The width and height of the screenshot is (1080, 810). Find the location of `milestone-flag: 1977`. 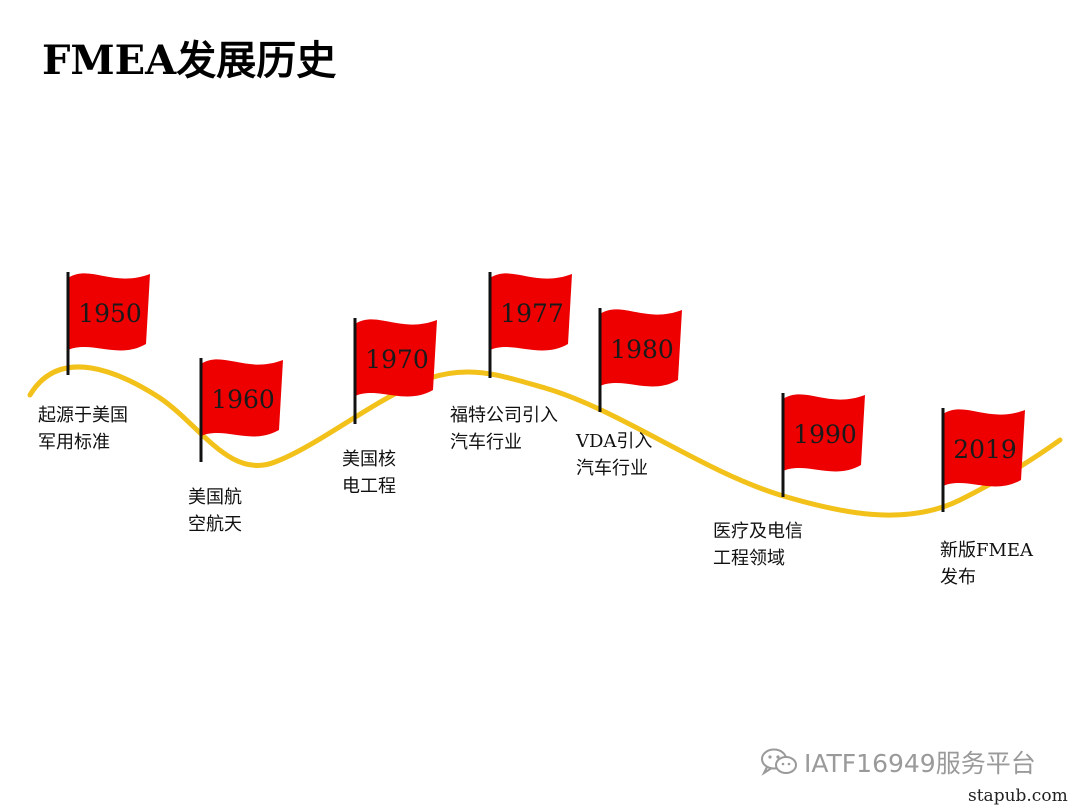

milestone-flag: 1977 is located at coordinates (530, 325).